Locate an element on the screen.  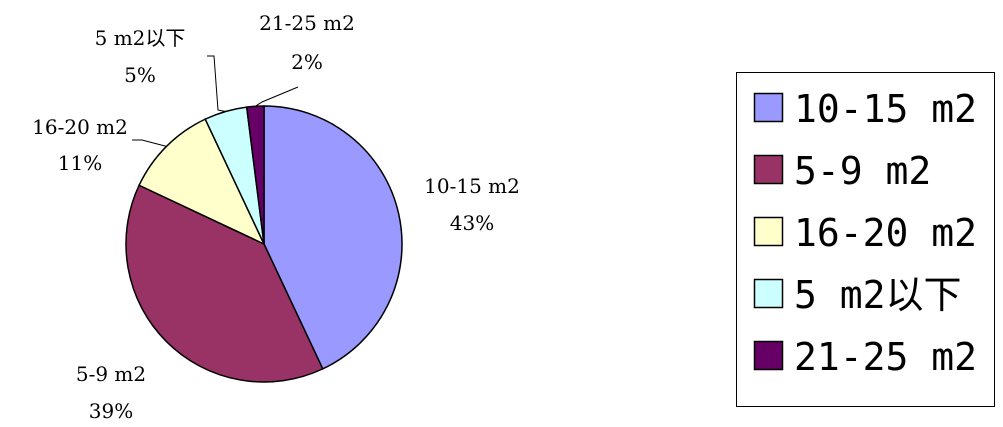
slice-label-name-4: 21-25 m2 is located at coordinates (307, 23).